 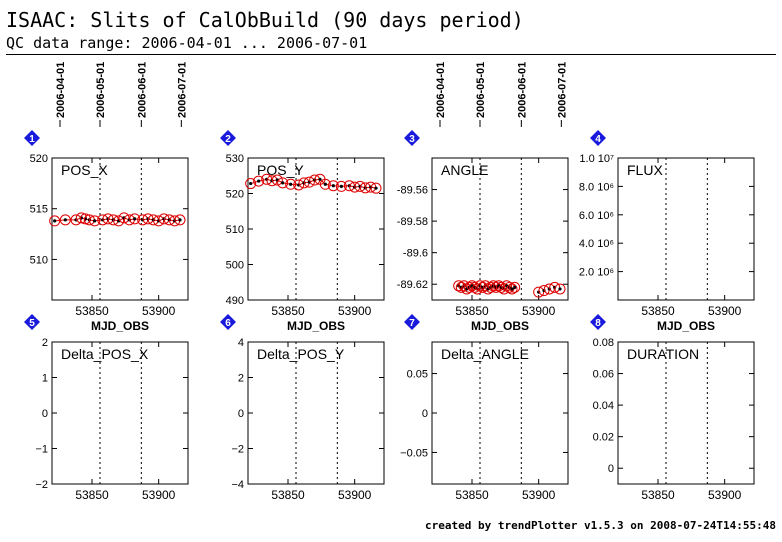 I want to click on plot-index-label: 1, so click(x=32, y=139).